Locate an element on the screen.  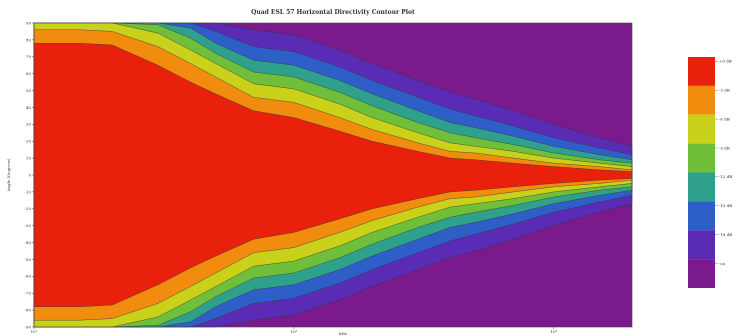
legend-label: -6 dB is located at coordinates (724, 118).